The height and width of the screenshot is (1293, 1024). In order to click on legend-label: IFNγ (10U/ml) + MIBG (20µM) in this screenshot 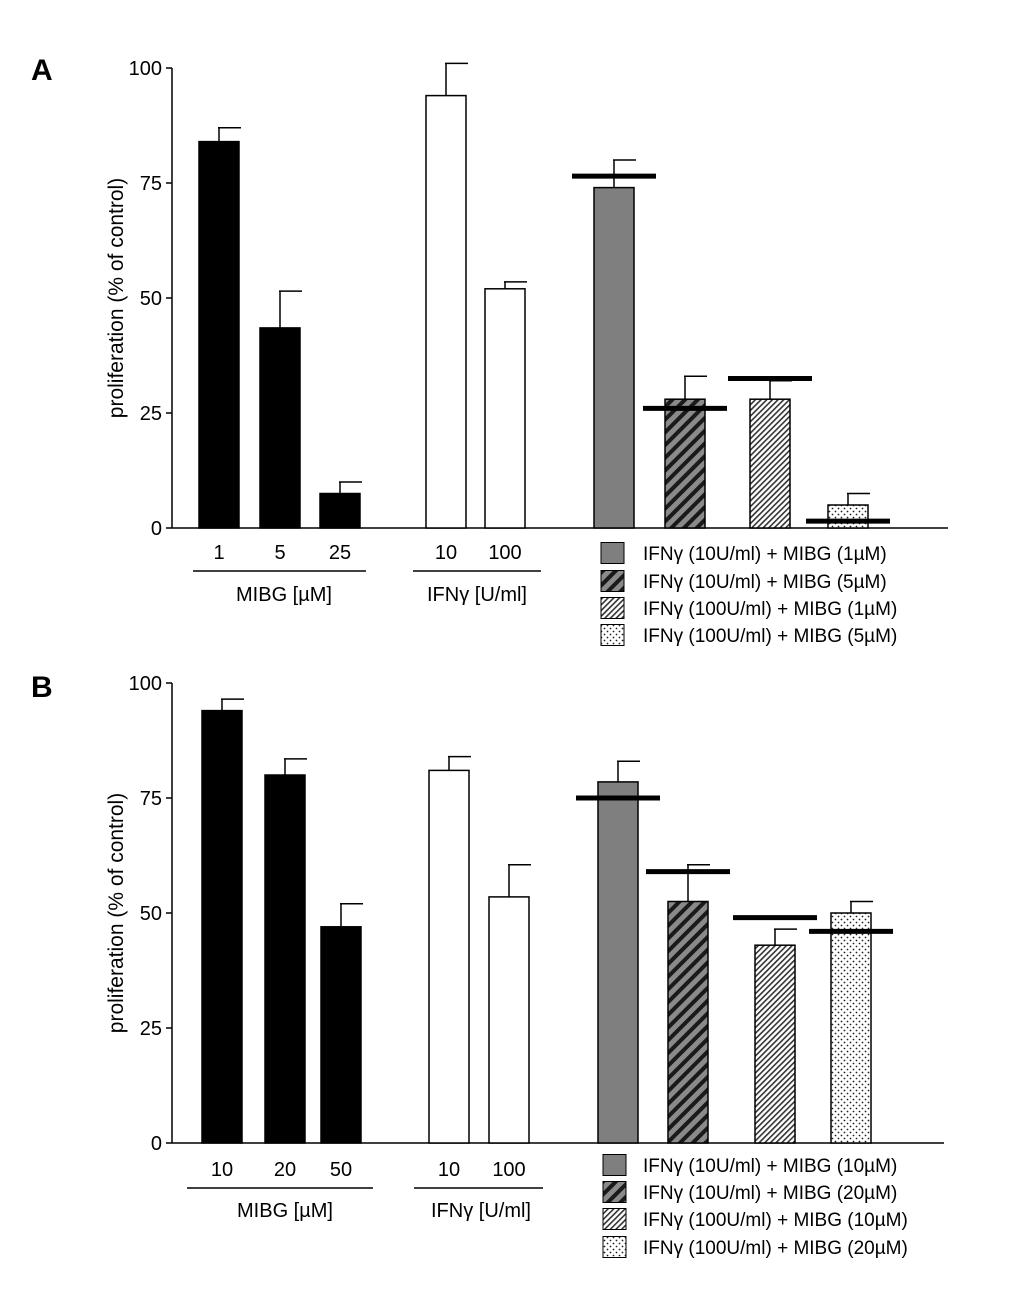, I will do `click(770, 1193)`.